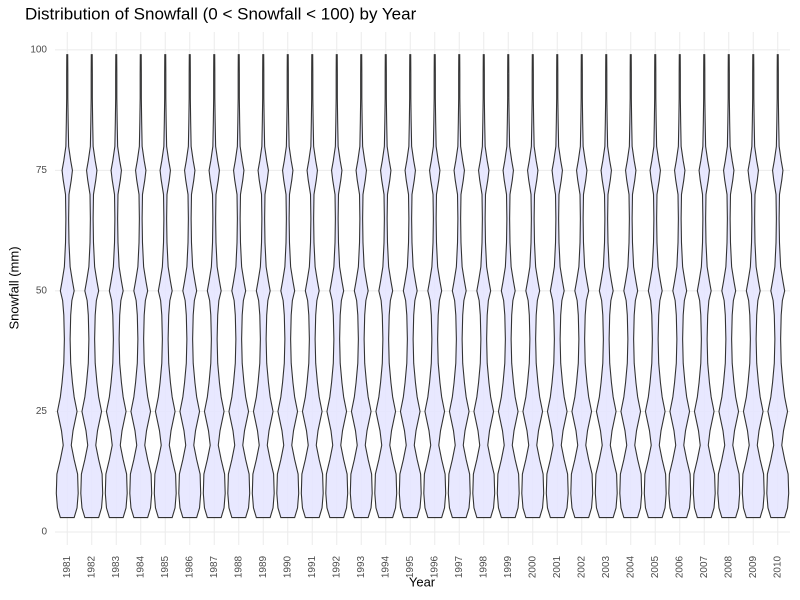 This screenshot has width=800, height=600. I want to click on x-tick-label: 2008, so click(728, 566).